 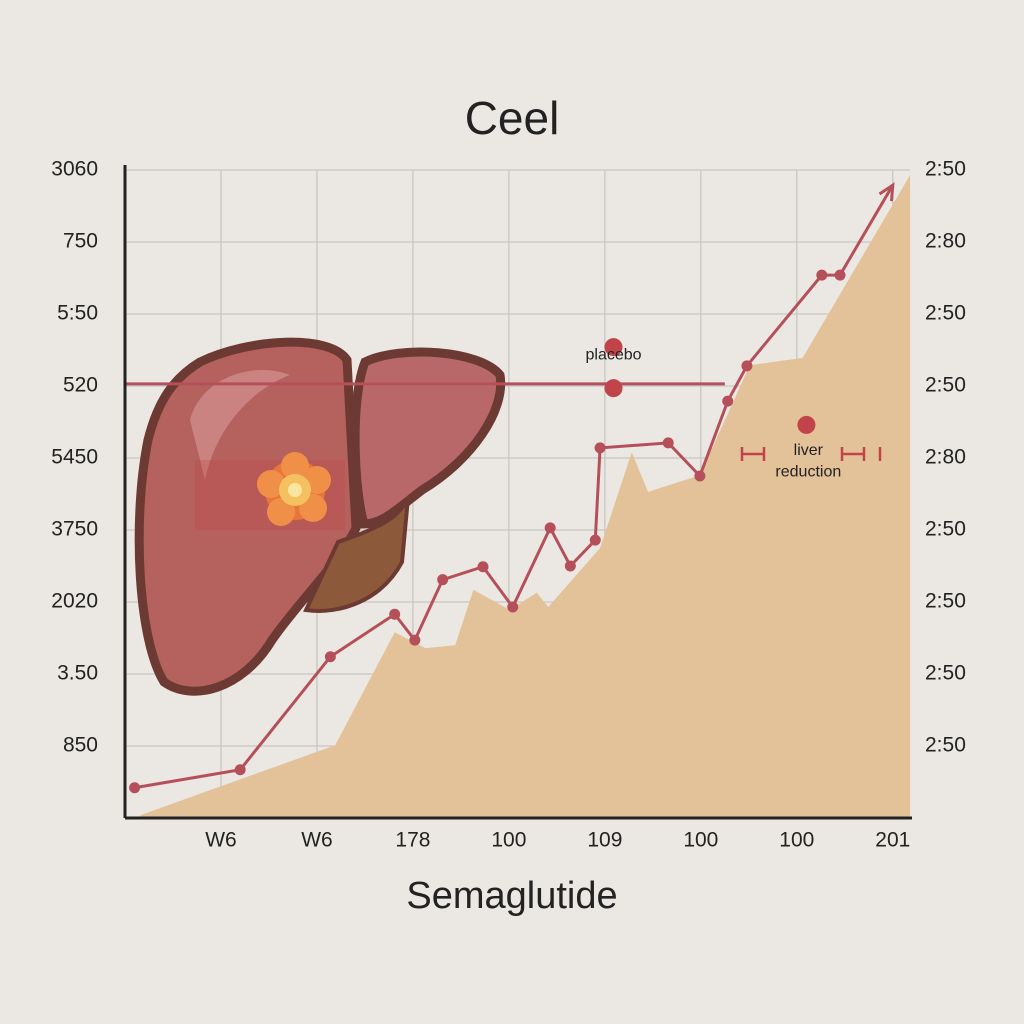 What do you see at coordinates (428, 438) in the screenshot?
I see `liver-lobe` at bounding box center [428, 438].